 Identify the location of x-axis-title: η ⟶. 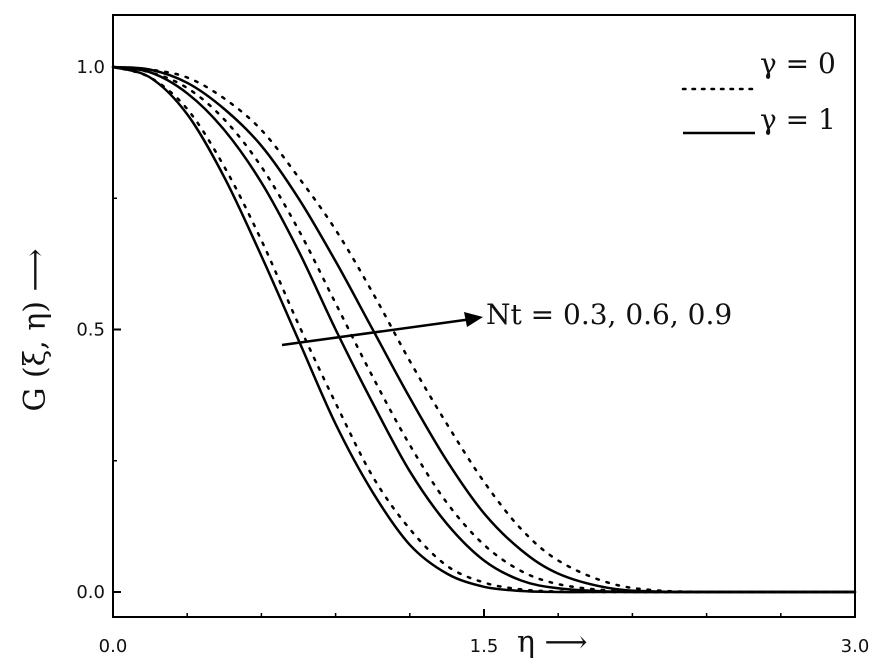
(552, 642).